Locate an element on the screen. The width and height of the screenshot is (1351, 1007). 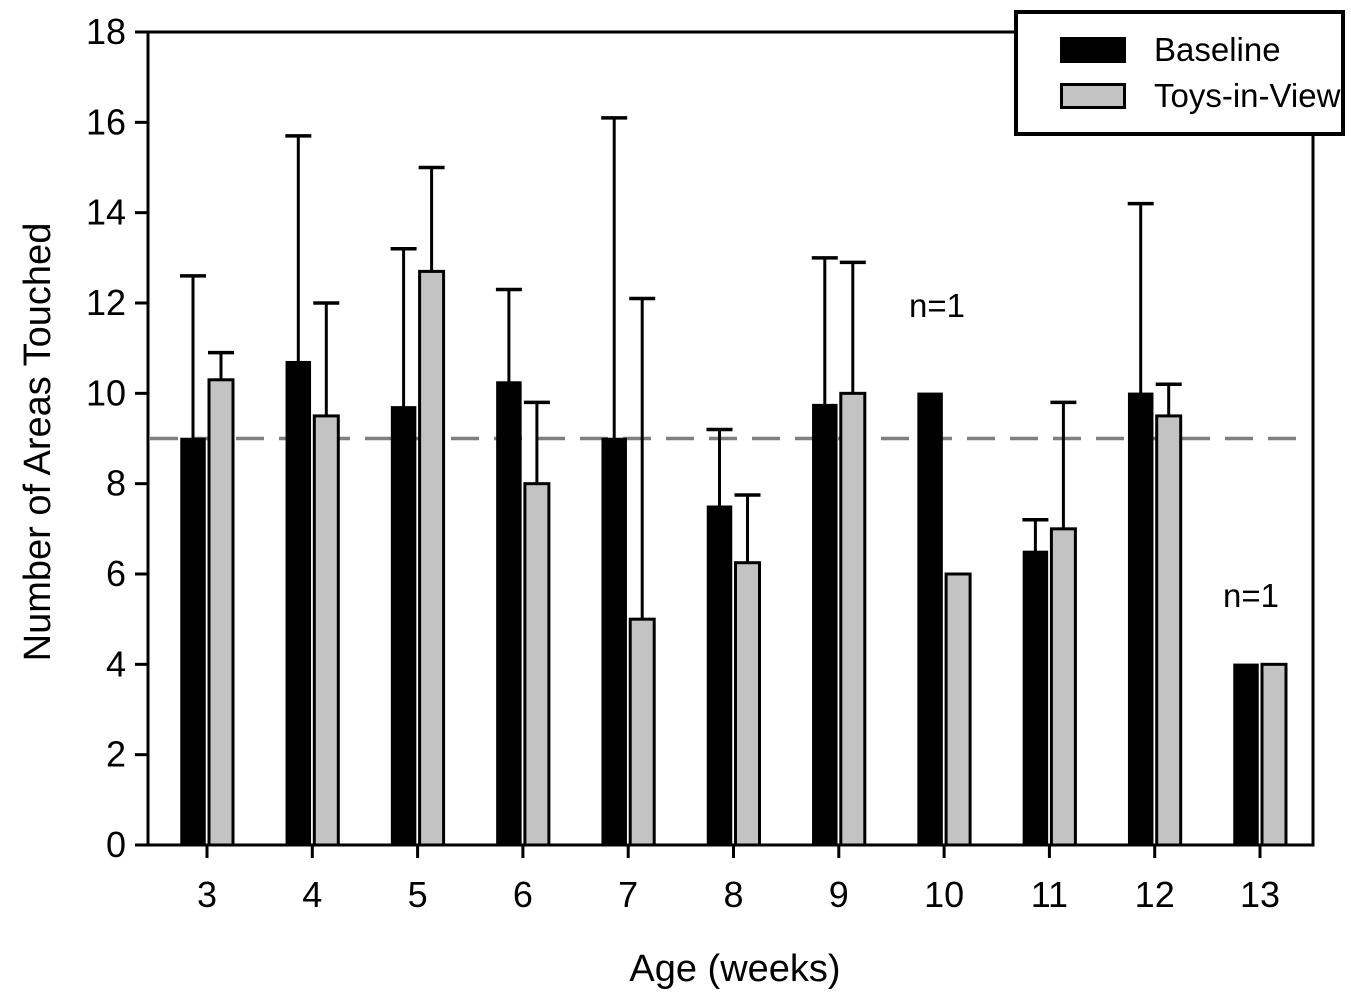
x-tick-label-week-4: 4 is located at coordinates (312, 894).